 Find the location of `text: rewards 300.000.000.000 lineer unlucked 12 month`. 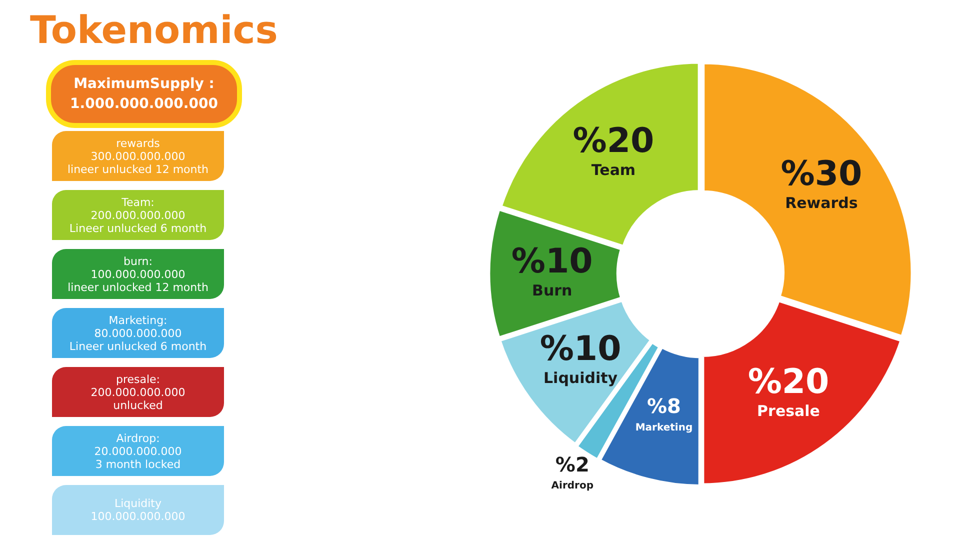

text: rewards 300.000.000.000 lineer unlucked 12 month is located at coordinates (138, 156).